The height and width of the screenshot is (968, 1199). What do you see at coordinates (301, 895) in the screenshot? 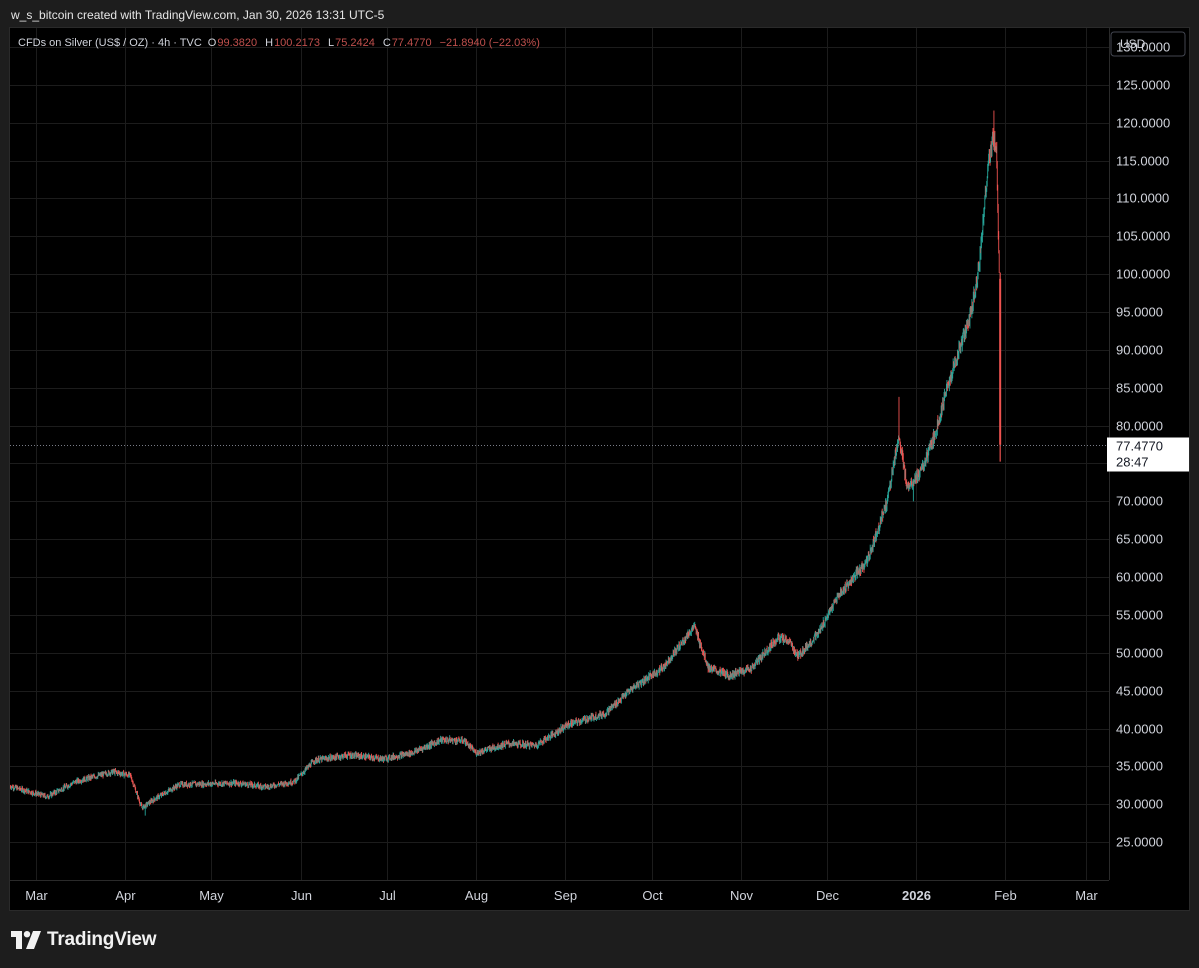
I see `time-tick-label: Jun` at bounding box center [301, 895].